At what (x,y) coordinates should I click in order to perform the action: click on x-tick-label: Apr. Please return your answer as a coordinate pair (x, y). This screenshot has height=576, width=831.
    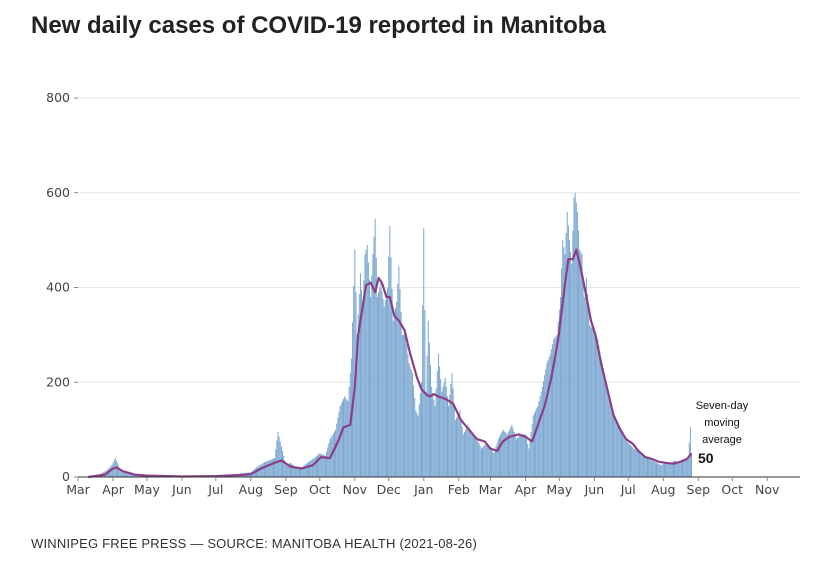
    Looking at the image, I should click on (526, 489).